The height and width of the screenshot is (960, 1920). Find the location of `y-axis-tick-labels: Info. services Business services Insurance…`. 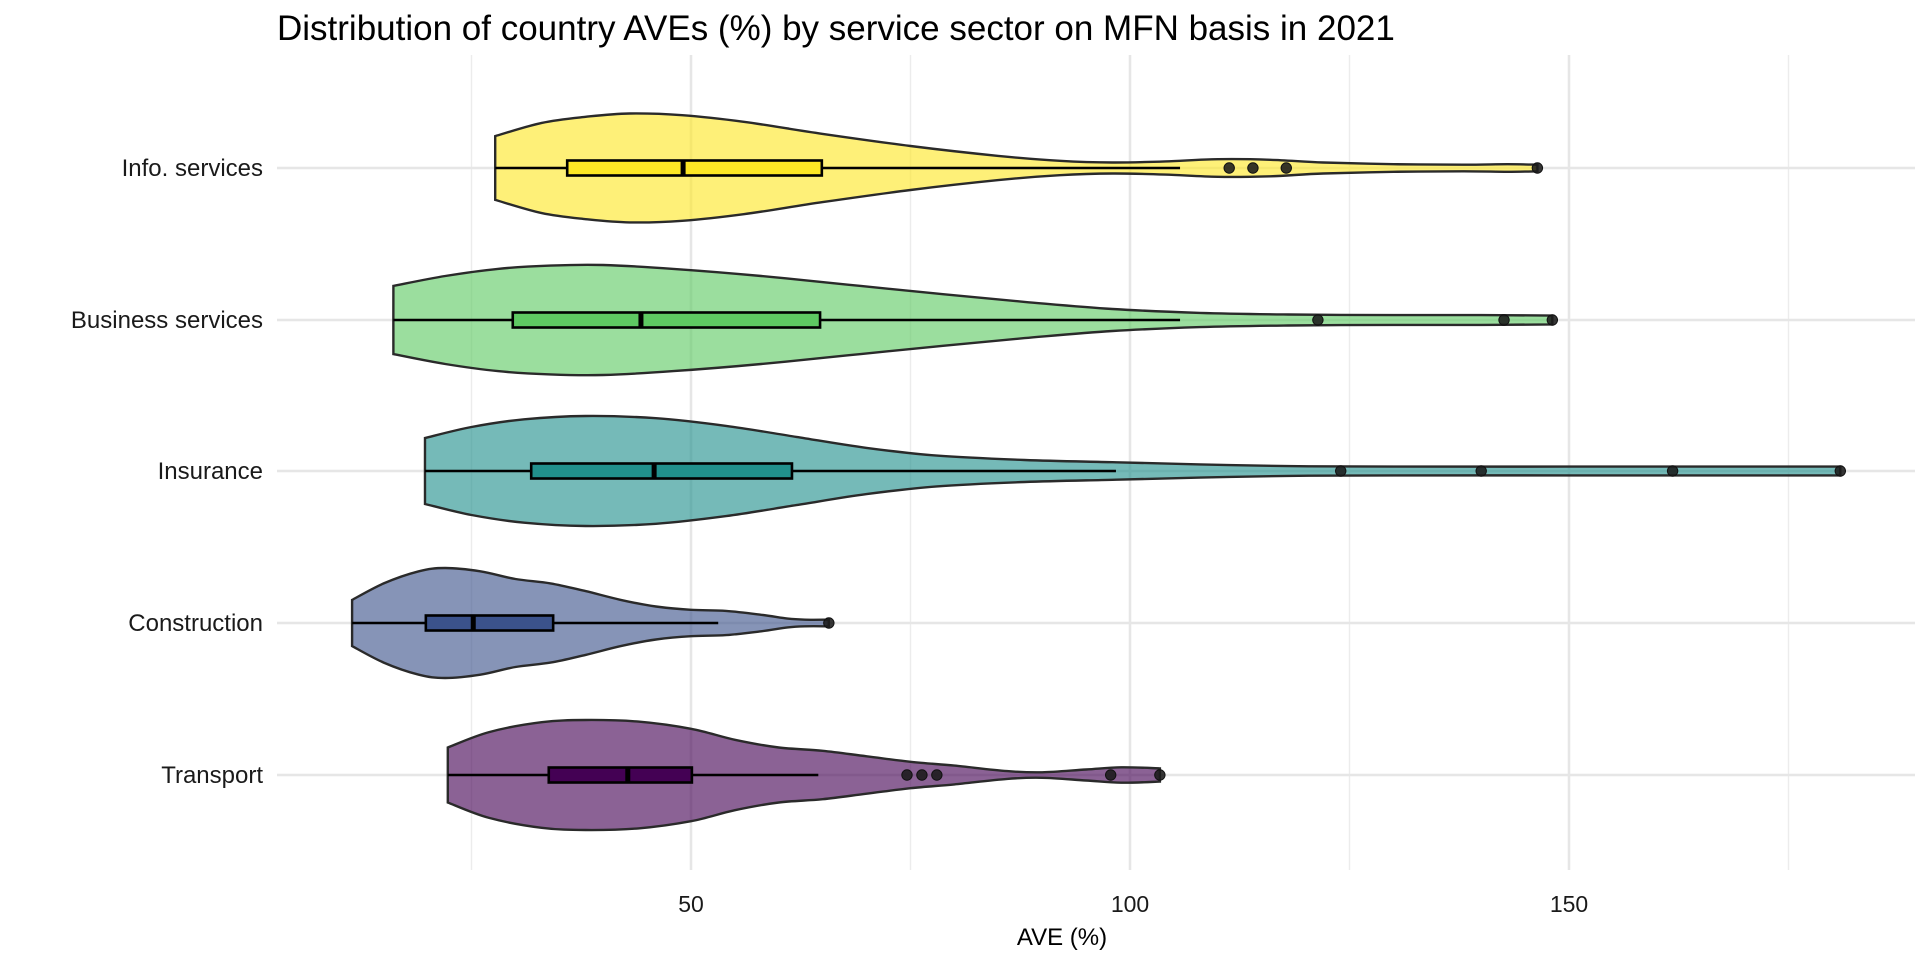

y-axis-tick-labels: Info. services Business services Insurance… is located at coordinates (167, 472).